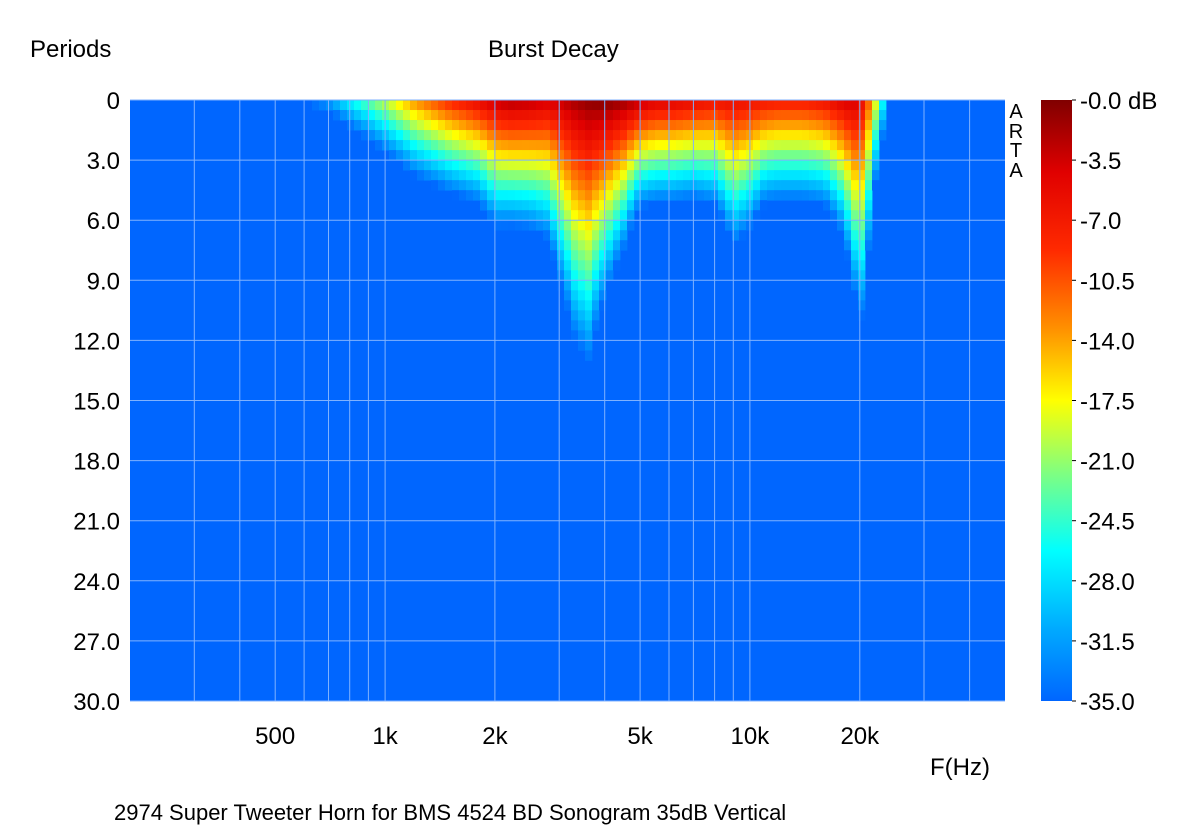 The image size is (1200, 832). I want to click on y-tick-label: 30.0, so click(96, 702).